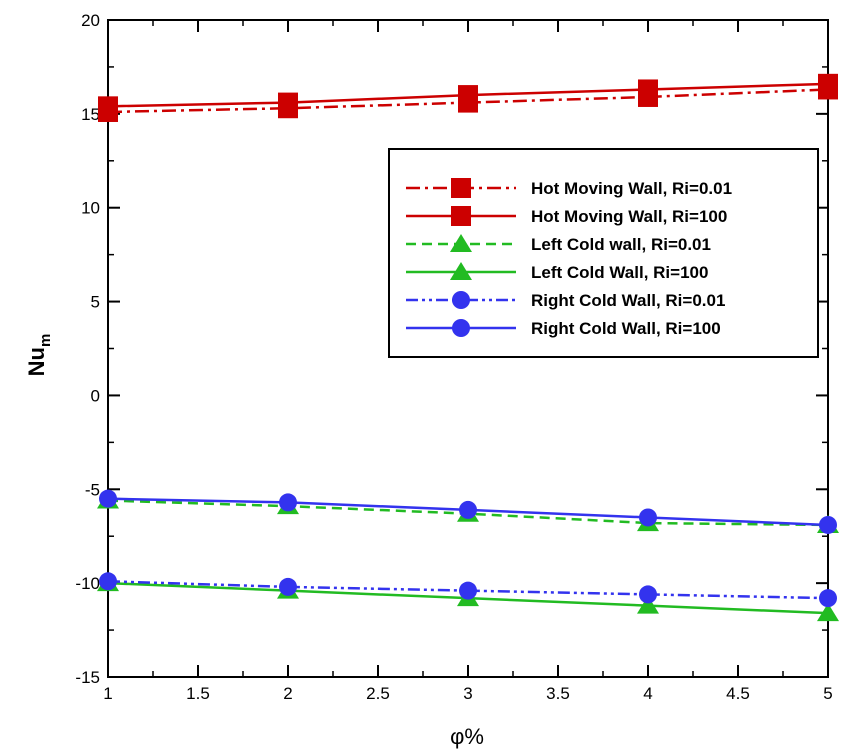 This screenshot has height=751, width=848. I want to click on legend-item: Right Cold Wall, Ri=0.01, so click(565, 300).